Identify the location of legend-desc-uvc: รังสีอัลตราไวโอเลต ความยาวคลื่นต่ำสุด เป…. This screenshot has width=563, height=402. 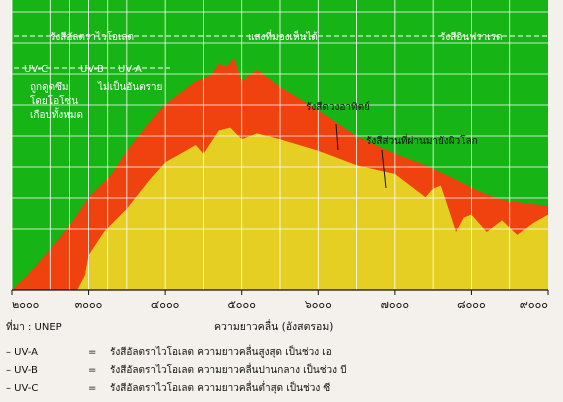
(220, 387).